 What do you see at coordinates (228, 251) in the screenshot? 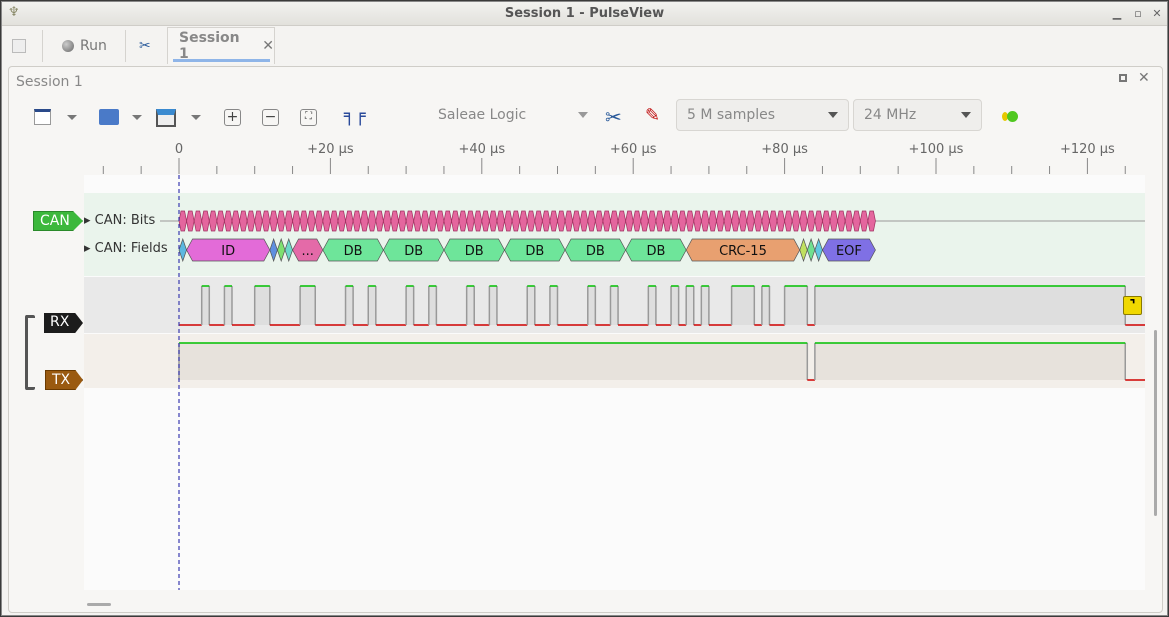
I see `field-label: ID` at bounding box center [228, 251].